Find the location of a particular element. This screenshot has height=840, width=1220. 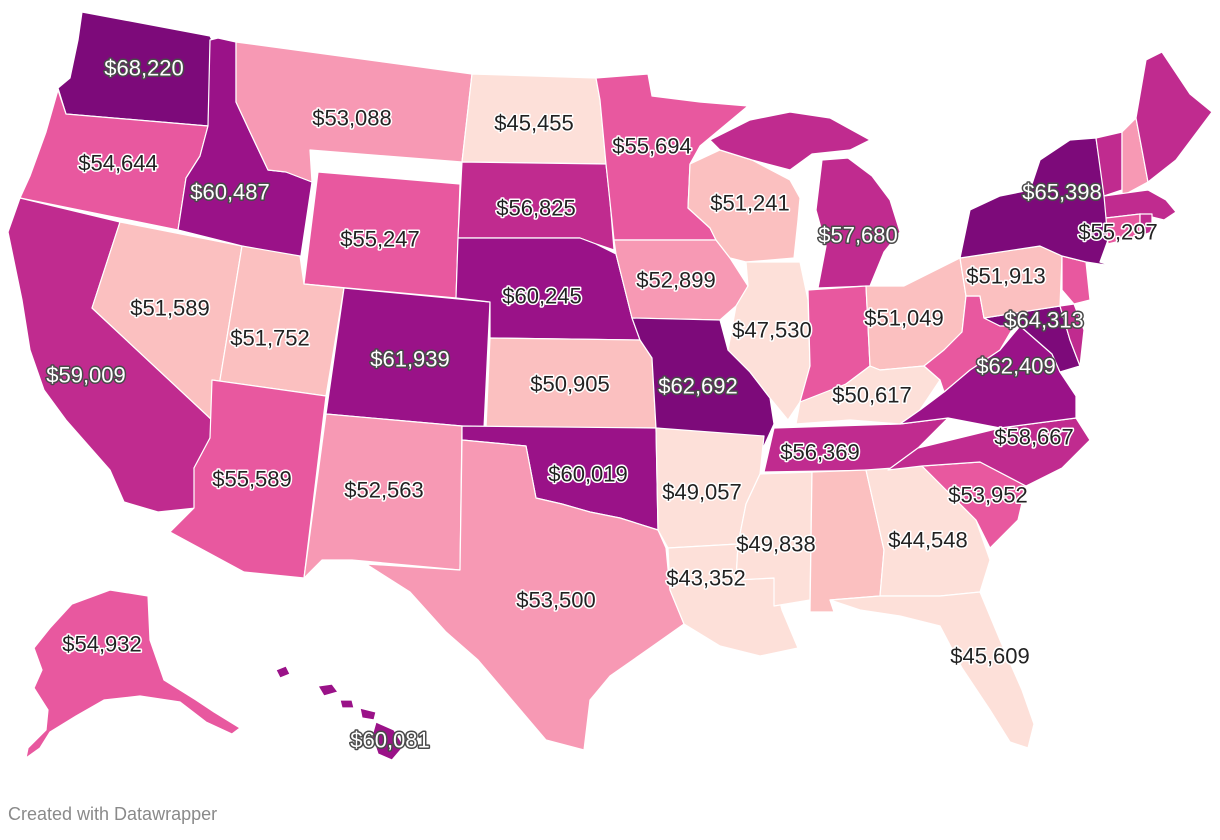

label-hi: $60,081 is located at coordinates (390, 740).